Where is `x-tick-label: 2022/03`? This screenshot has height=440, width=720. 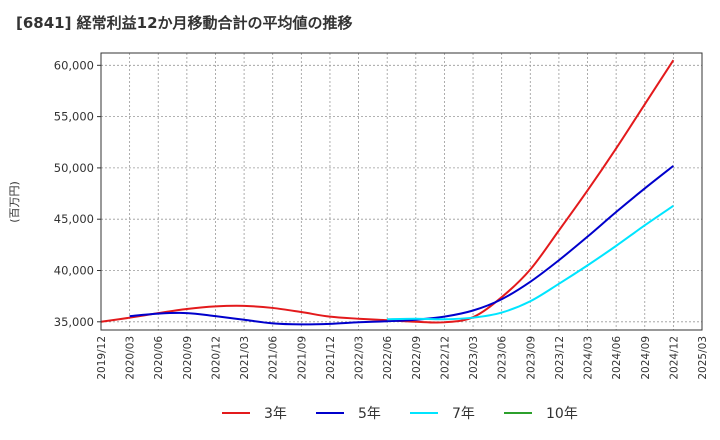
x-tick-label: 2022/03 is located at coordinates (360, 358).